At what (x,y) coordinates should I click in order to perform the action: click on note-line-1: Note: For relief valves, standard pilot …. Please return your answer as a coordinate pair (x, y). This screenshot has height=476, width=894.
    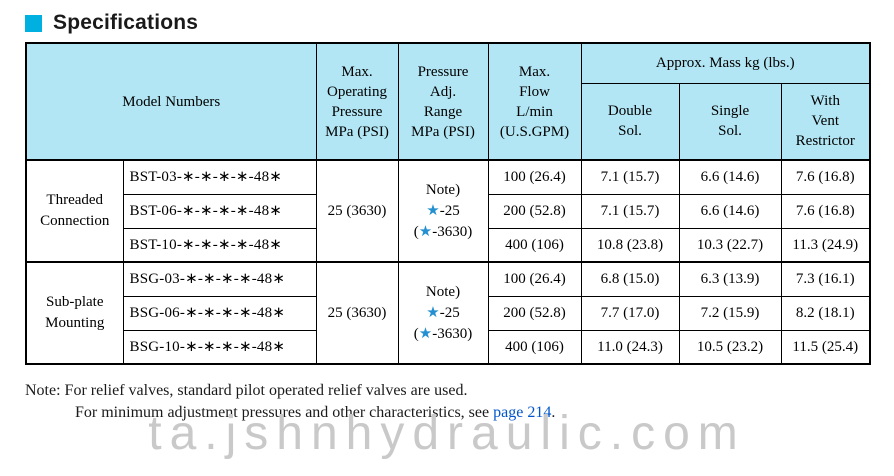
    Looking at the image, I should click on (246, 390).